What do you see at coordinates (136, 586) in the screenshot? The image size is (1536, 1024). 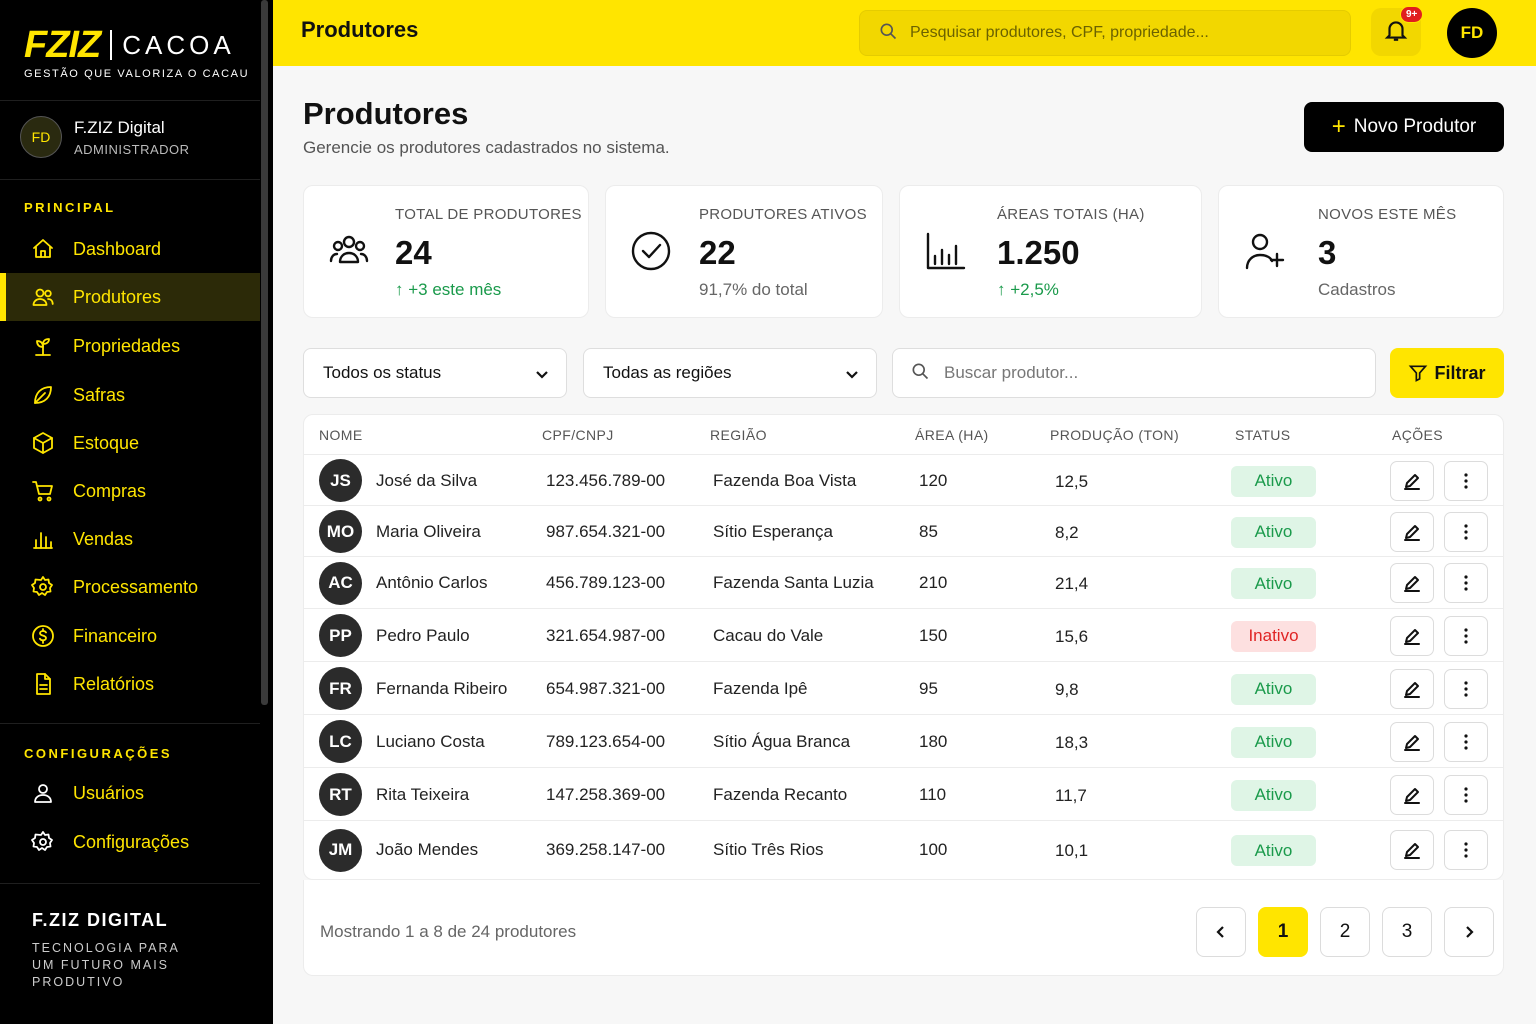 I see `sidebar-item-label: Processamento` at bounding box center [136, 586].